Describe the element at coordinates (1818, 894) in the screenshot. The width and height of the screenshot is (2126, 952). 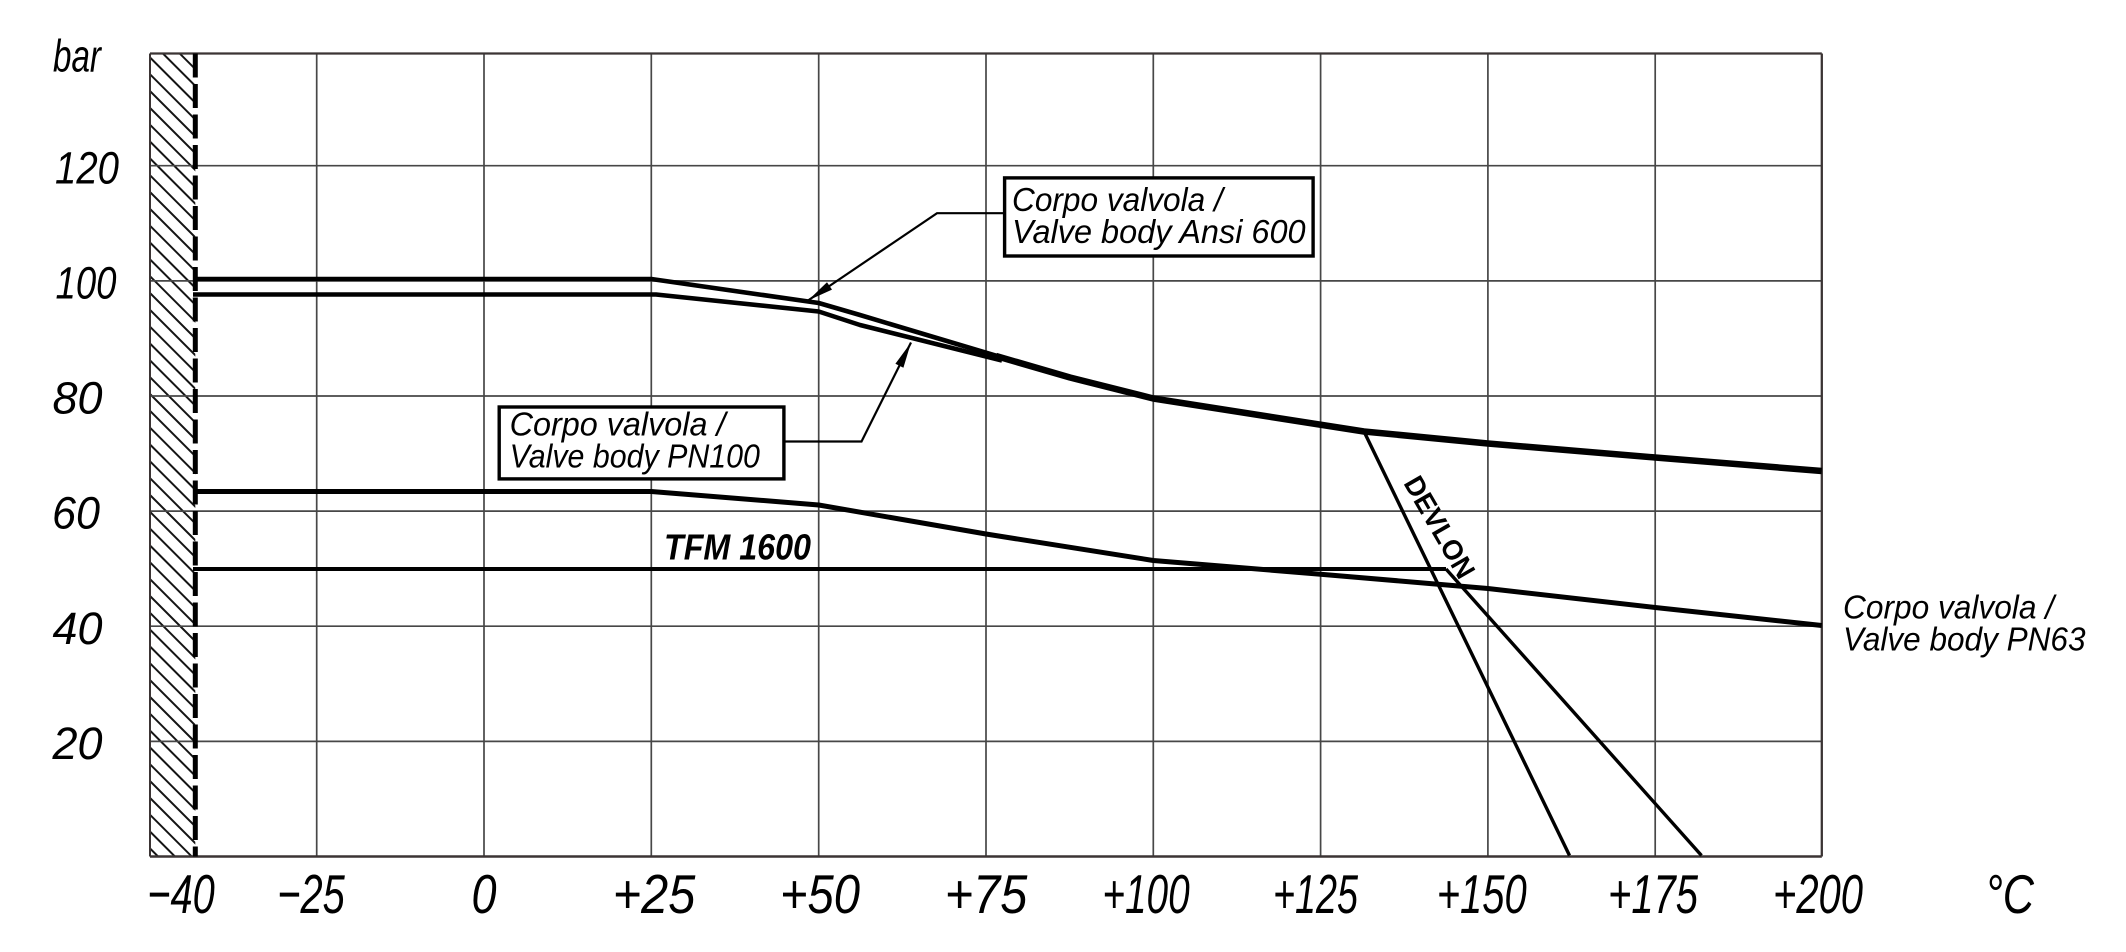
I see `svg-text: +200` at that location.